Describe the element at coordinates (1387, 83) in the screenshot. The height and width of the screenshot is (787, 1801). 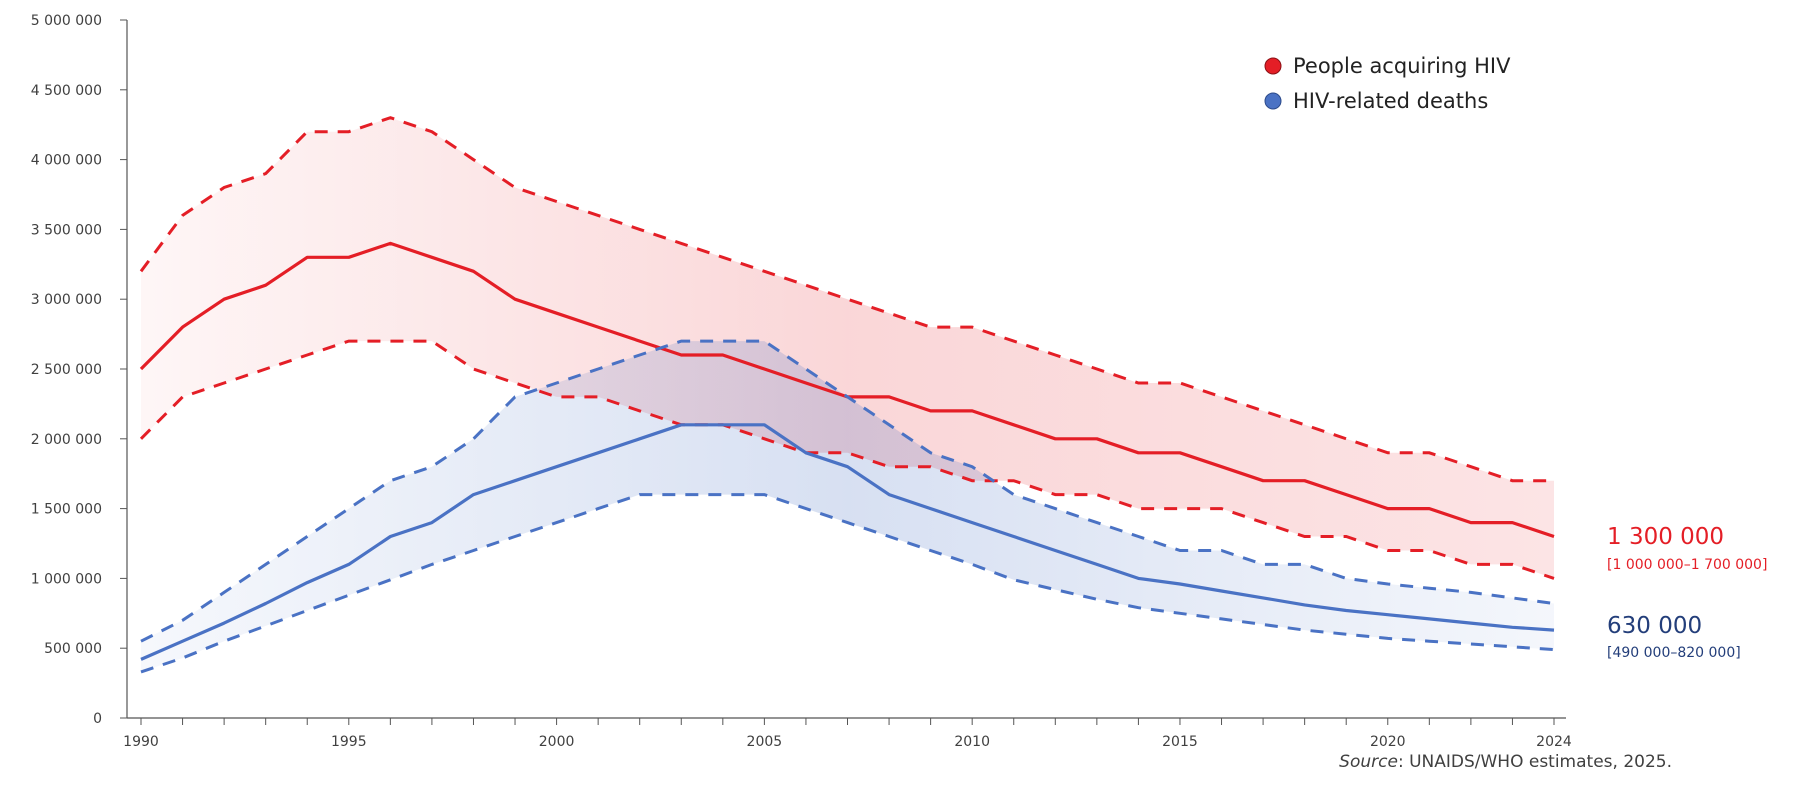
I see `legend: People acquiring HIV HIV-related deaths` at that location.